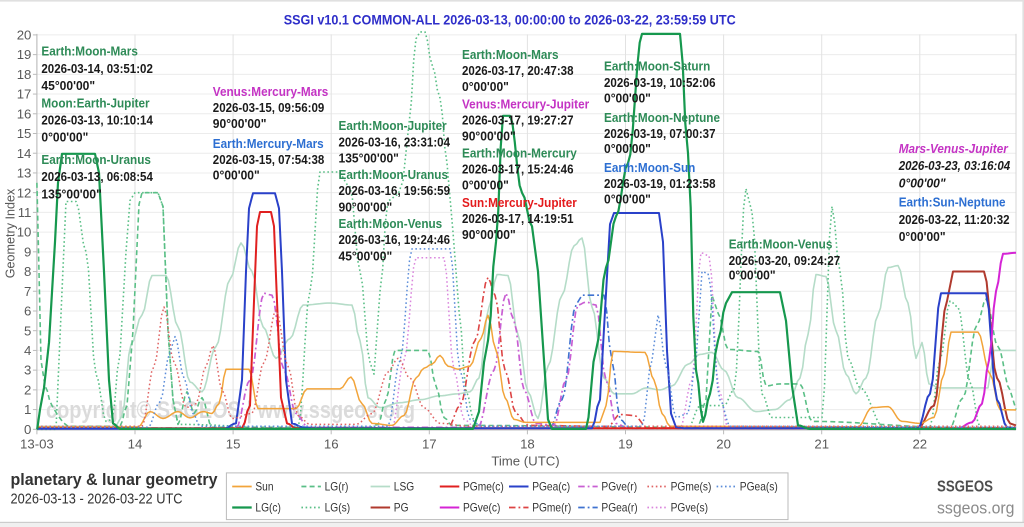 The height and width of the screenshot is (527, 1024). What do you see at coordinates (338, 508) in the screenshot?
I see `svg-text: LG(s)` at bounding box center [338, 508].